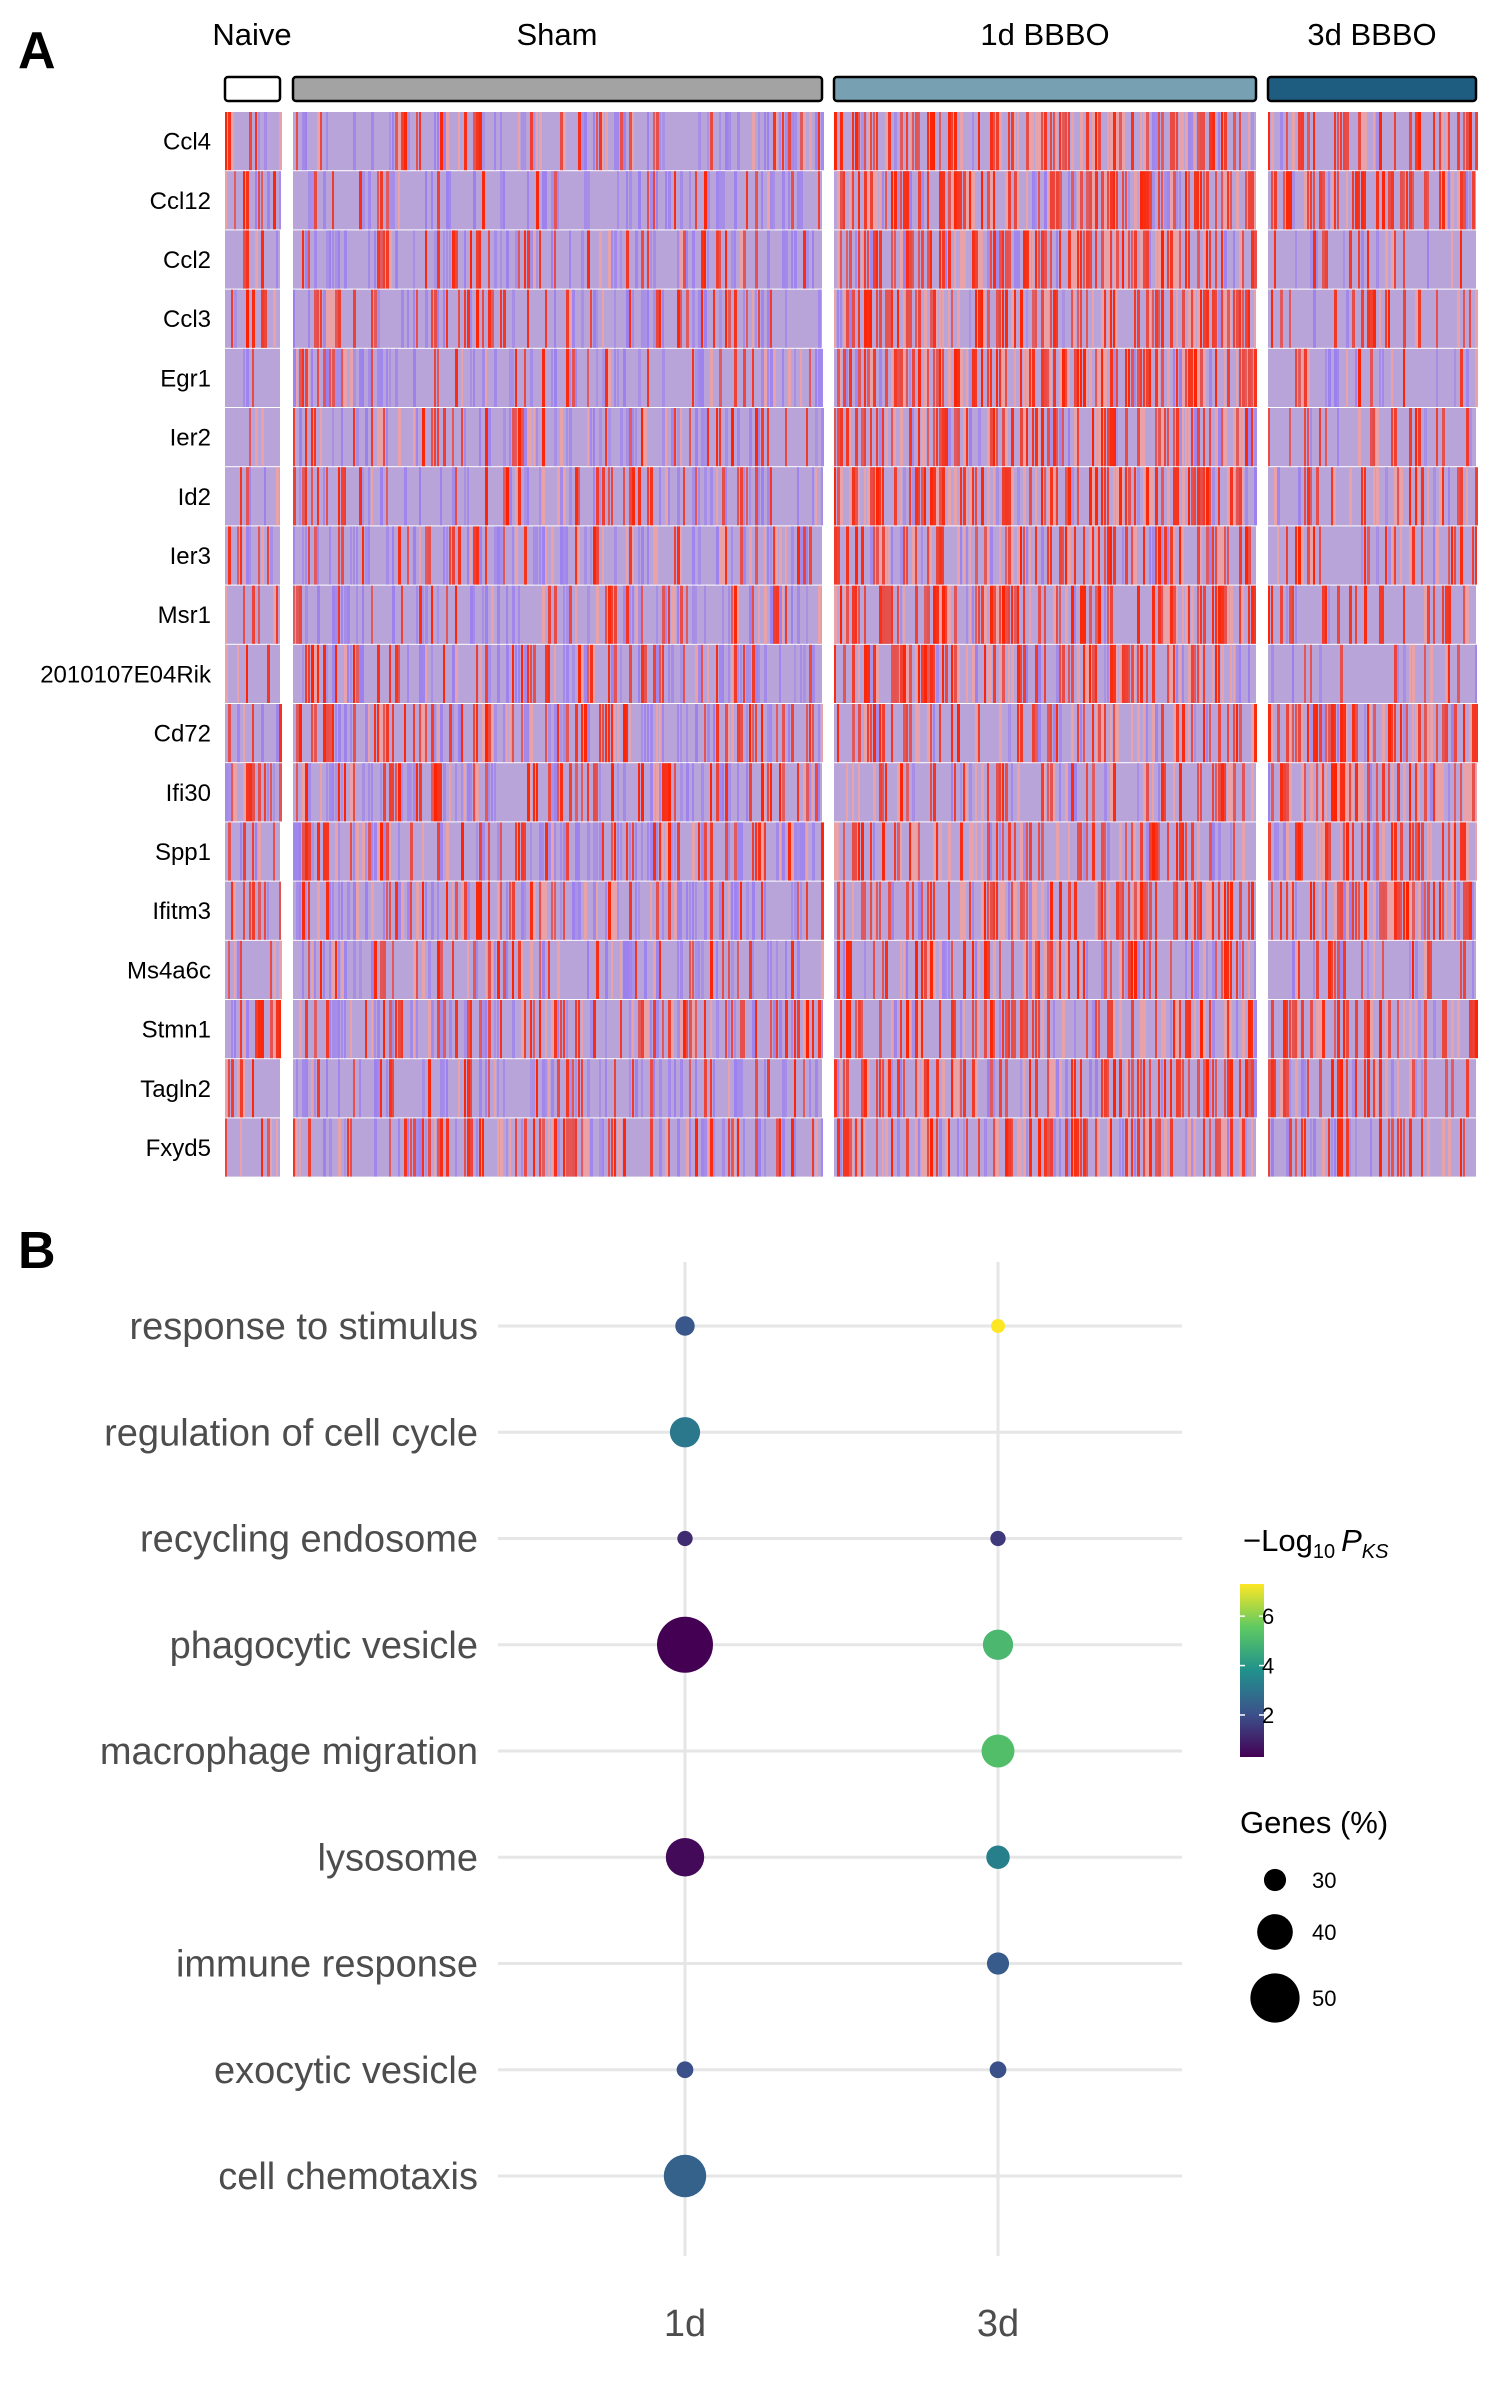  I want to click on gene-label: Ifitm3, so click(181, 911).